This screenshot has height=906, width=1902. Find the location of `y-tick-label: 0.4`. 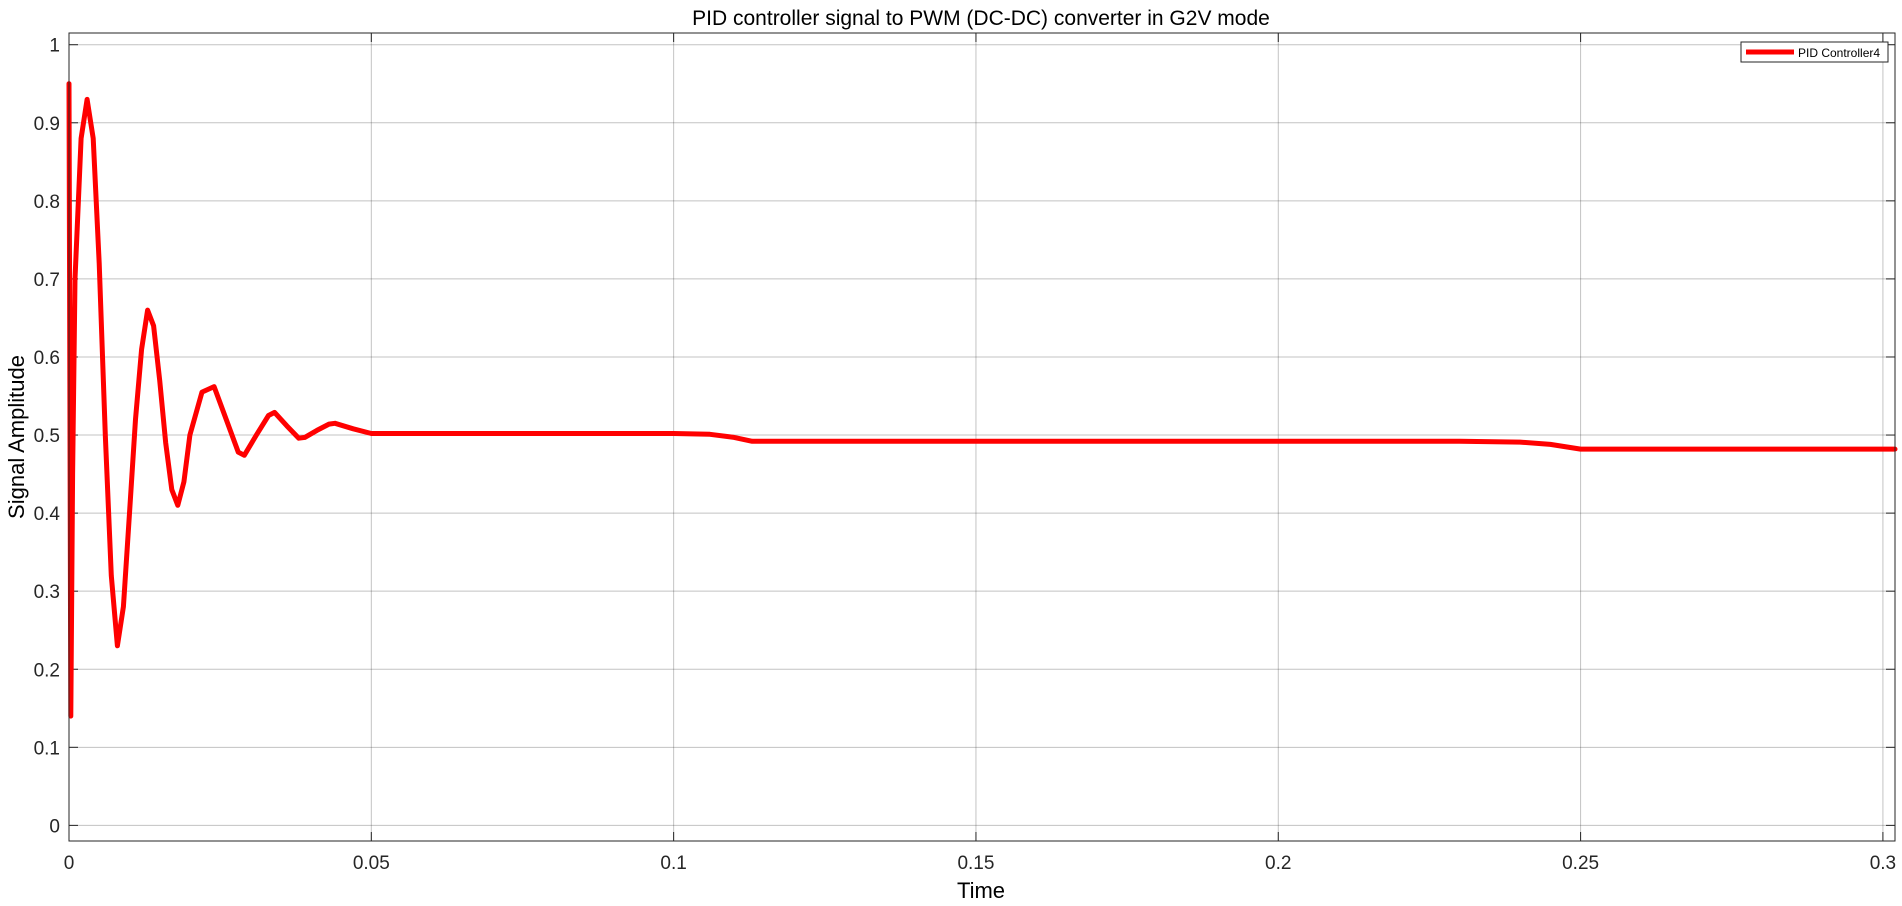

y-tick-label: 0.4 is located at coordinates (47, 514).